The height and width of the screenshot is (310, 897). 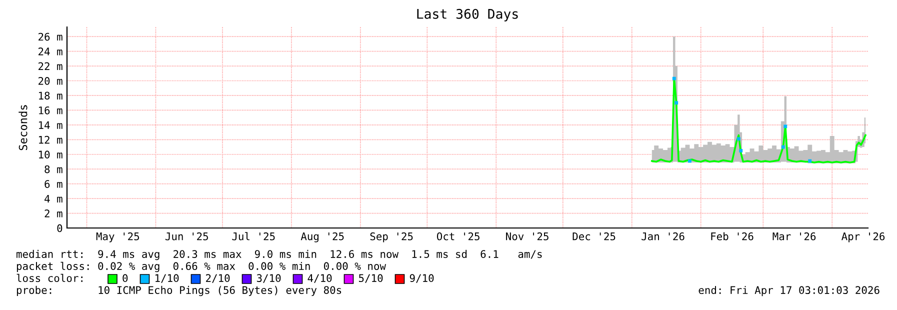 What do you see at coordinates (59, 228) in the screenshot?
I see `y-tick-label: 0` at bounding box center [59, 228].